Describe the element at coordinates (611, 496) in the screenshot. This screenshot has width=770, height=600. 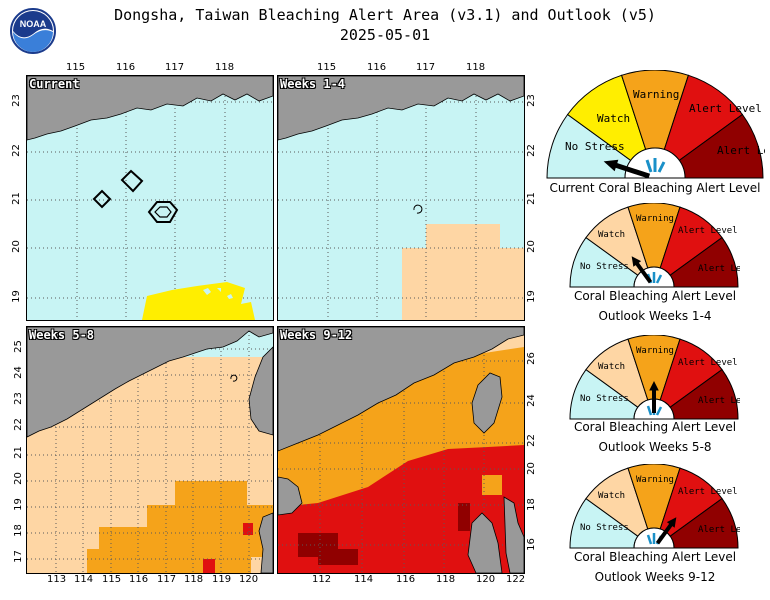
I see `gauge-9-12-label-watch: Watch` at that location.